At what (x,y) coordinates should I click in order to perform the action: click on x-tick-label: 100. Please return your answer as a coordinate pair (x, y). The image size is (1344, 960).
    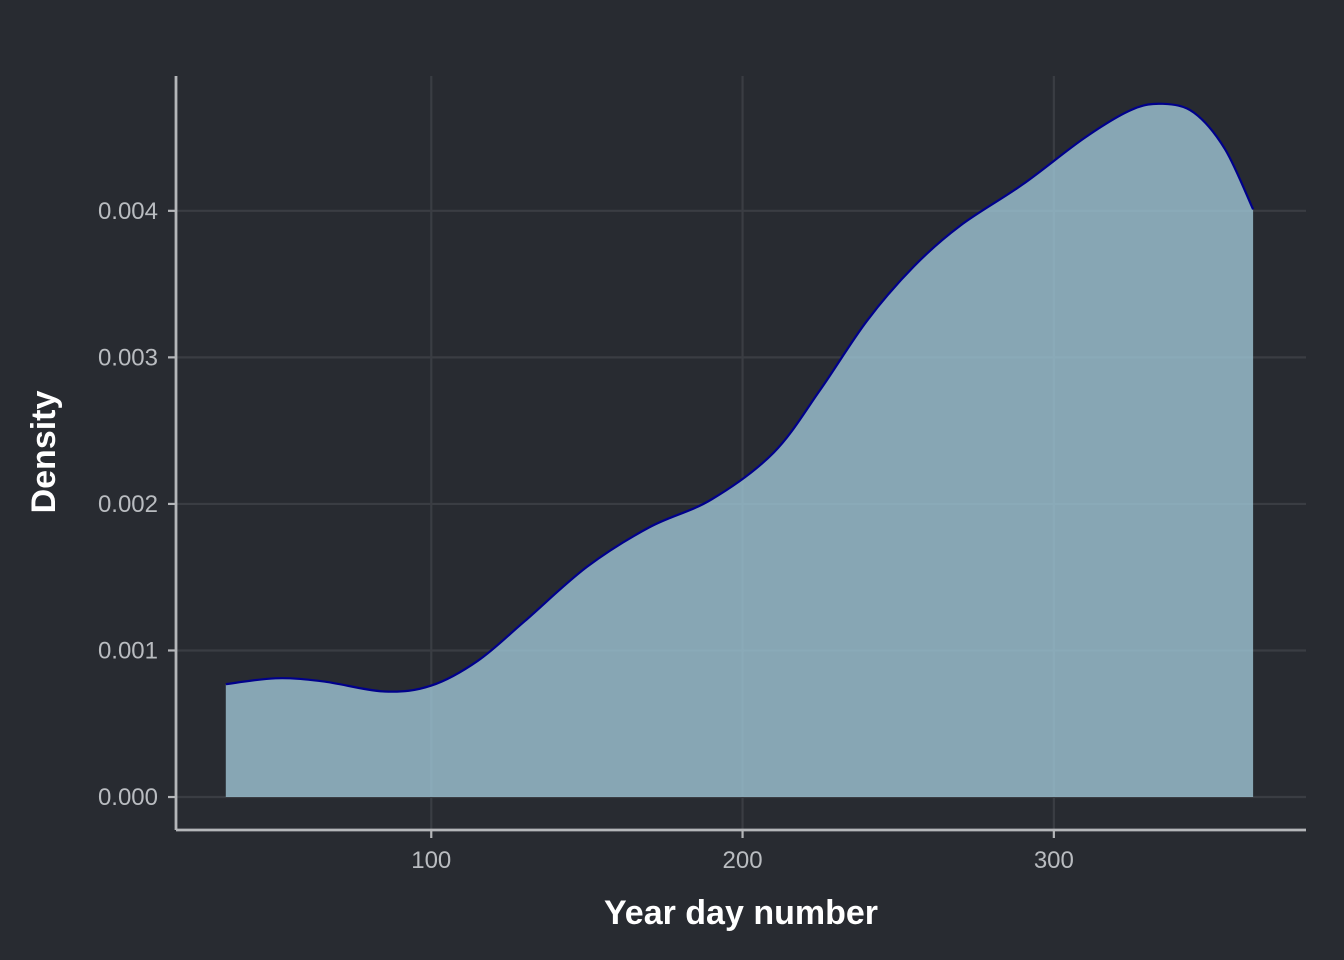
    Looking at the image, I should click on (431, 860).